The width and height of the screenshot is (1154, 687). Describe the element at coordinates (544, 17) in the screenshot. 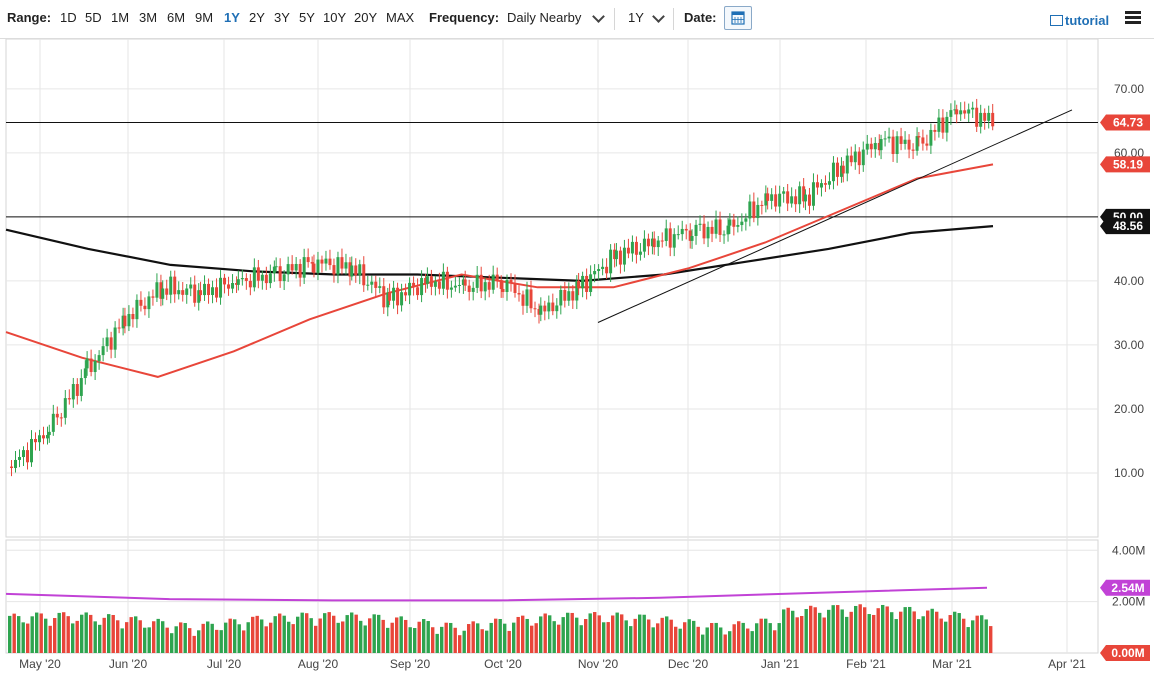

I see `frequency-select: Daily Nearby` at that location.